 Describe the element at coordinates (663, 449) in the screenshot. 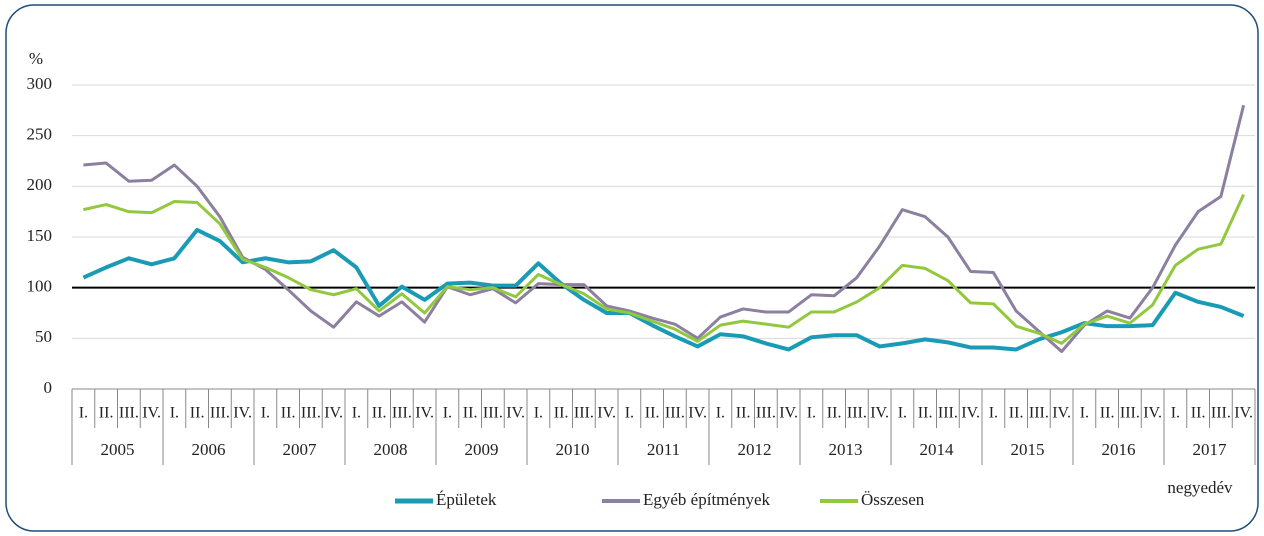

I see `year-label: 2011` at that location.